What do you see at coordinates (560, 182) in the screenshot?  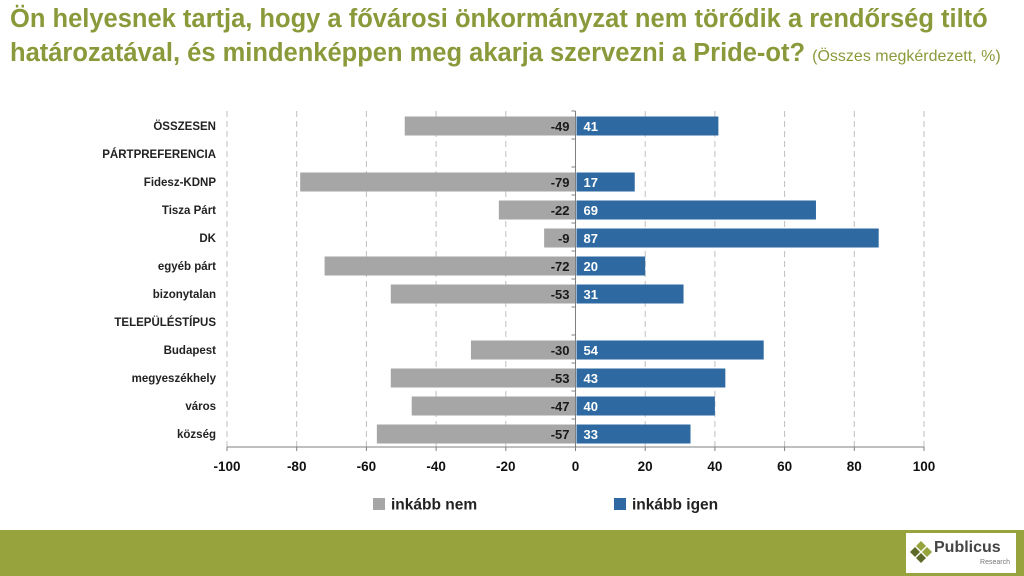 I see `data-label-inkabb-nem: -79` at bounding box center [560, 182].